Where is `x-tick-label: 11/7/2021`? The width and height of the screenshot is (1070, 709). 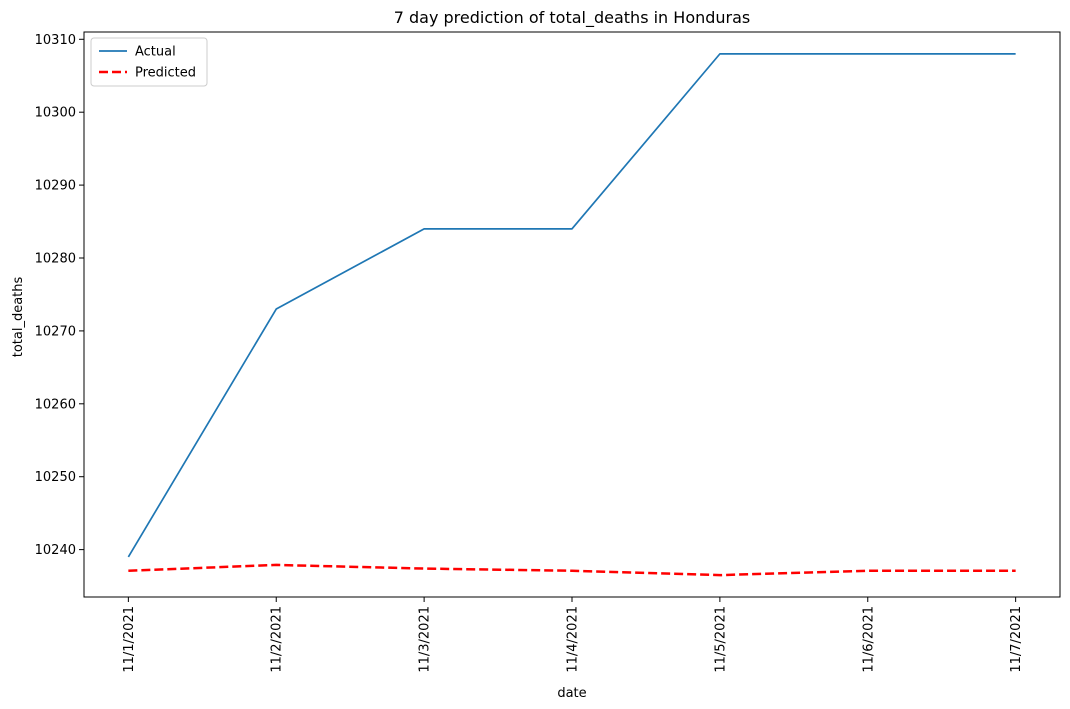 x-tick-label: 11/7/2021 is located at coordinates (1016, 639).